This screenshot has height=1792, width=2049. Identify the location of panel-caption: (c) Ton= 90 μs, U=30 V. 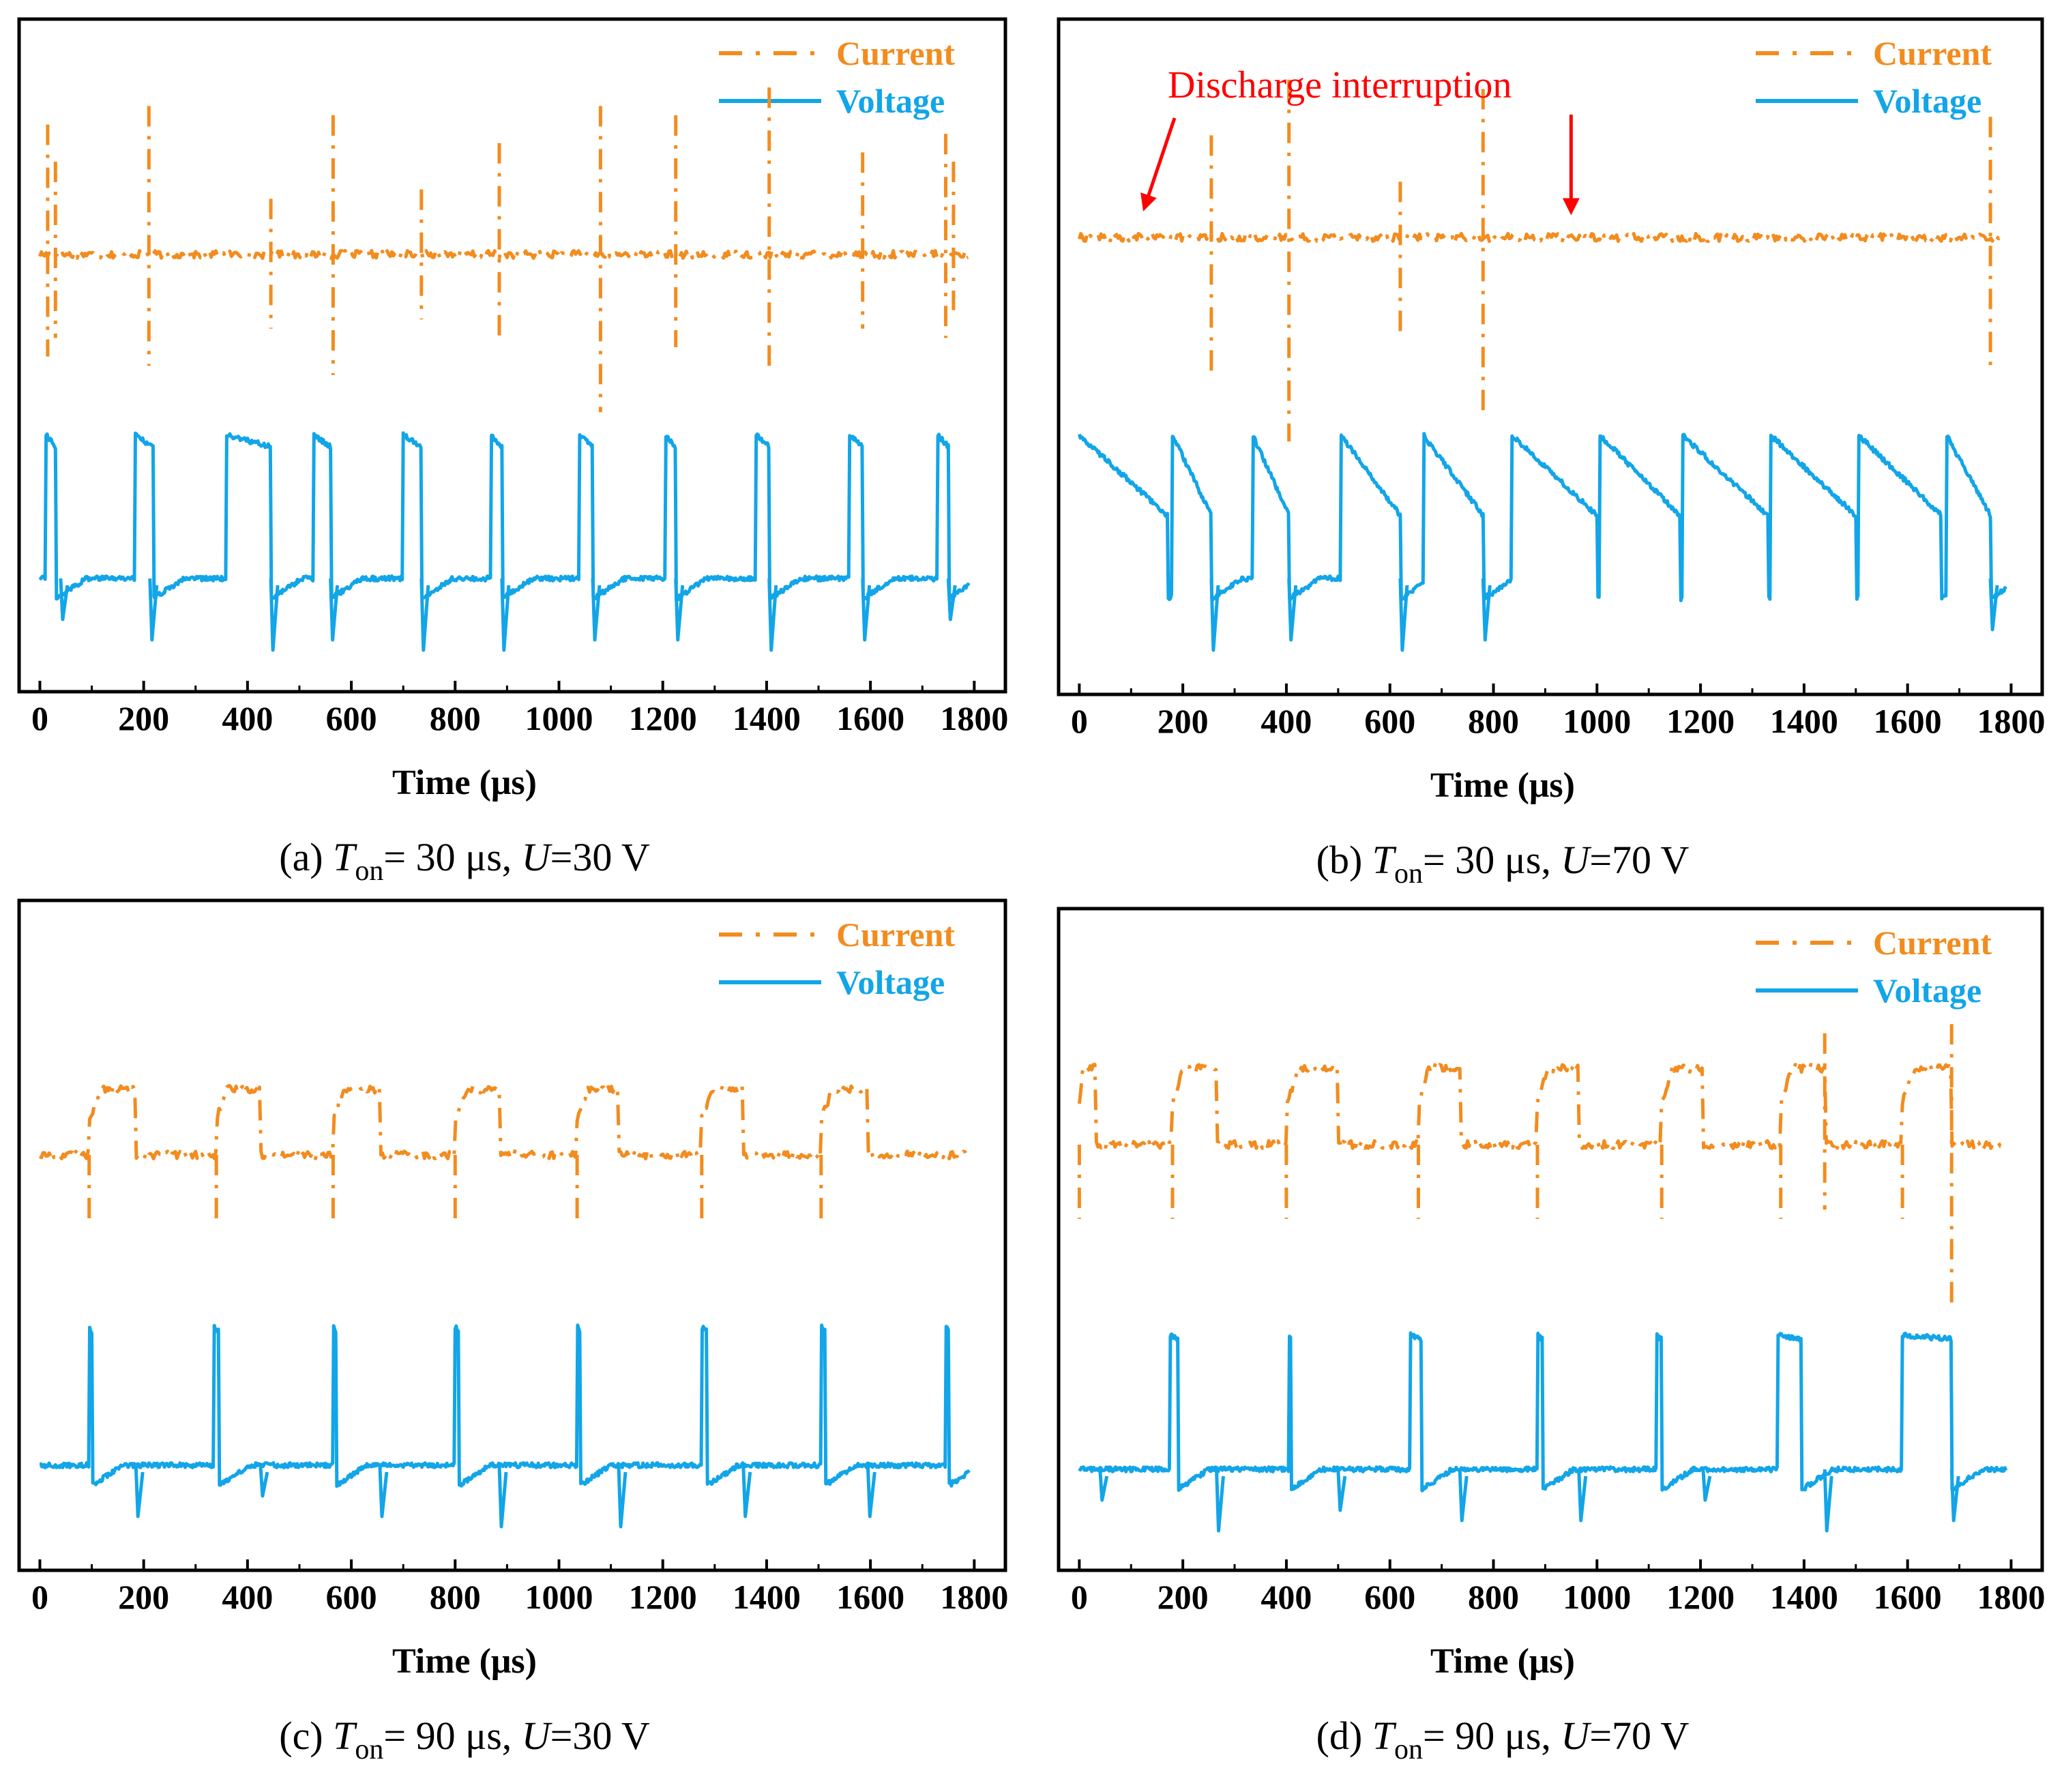
(464, 1739).